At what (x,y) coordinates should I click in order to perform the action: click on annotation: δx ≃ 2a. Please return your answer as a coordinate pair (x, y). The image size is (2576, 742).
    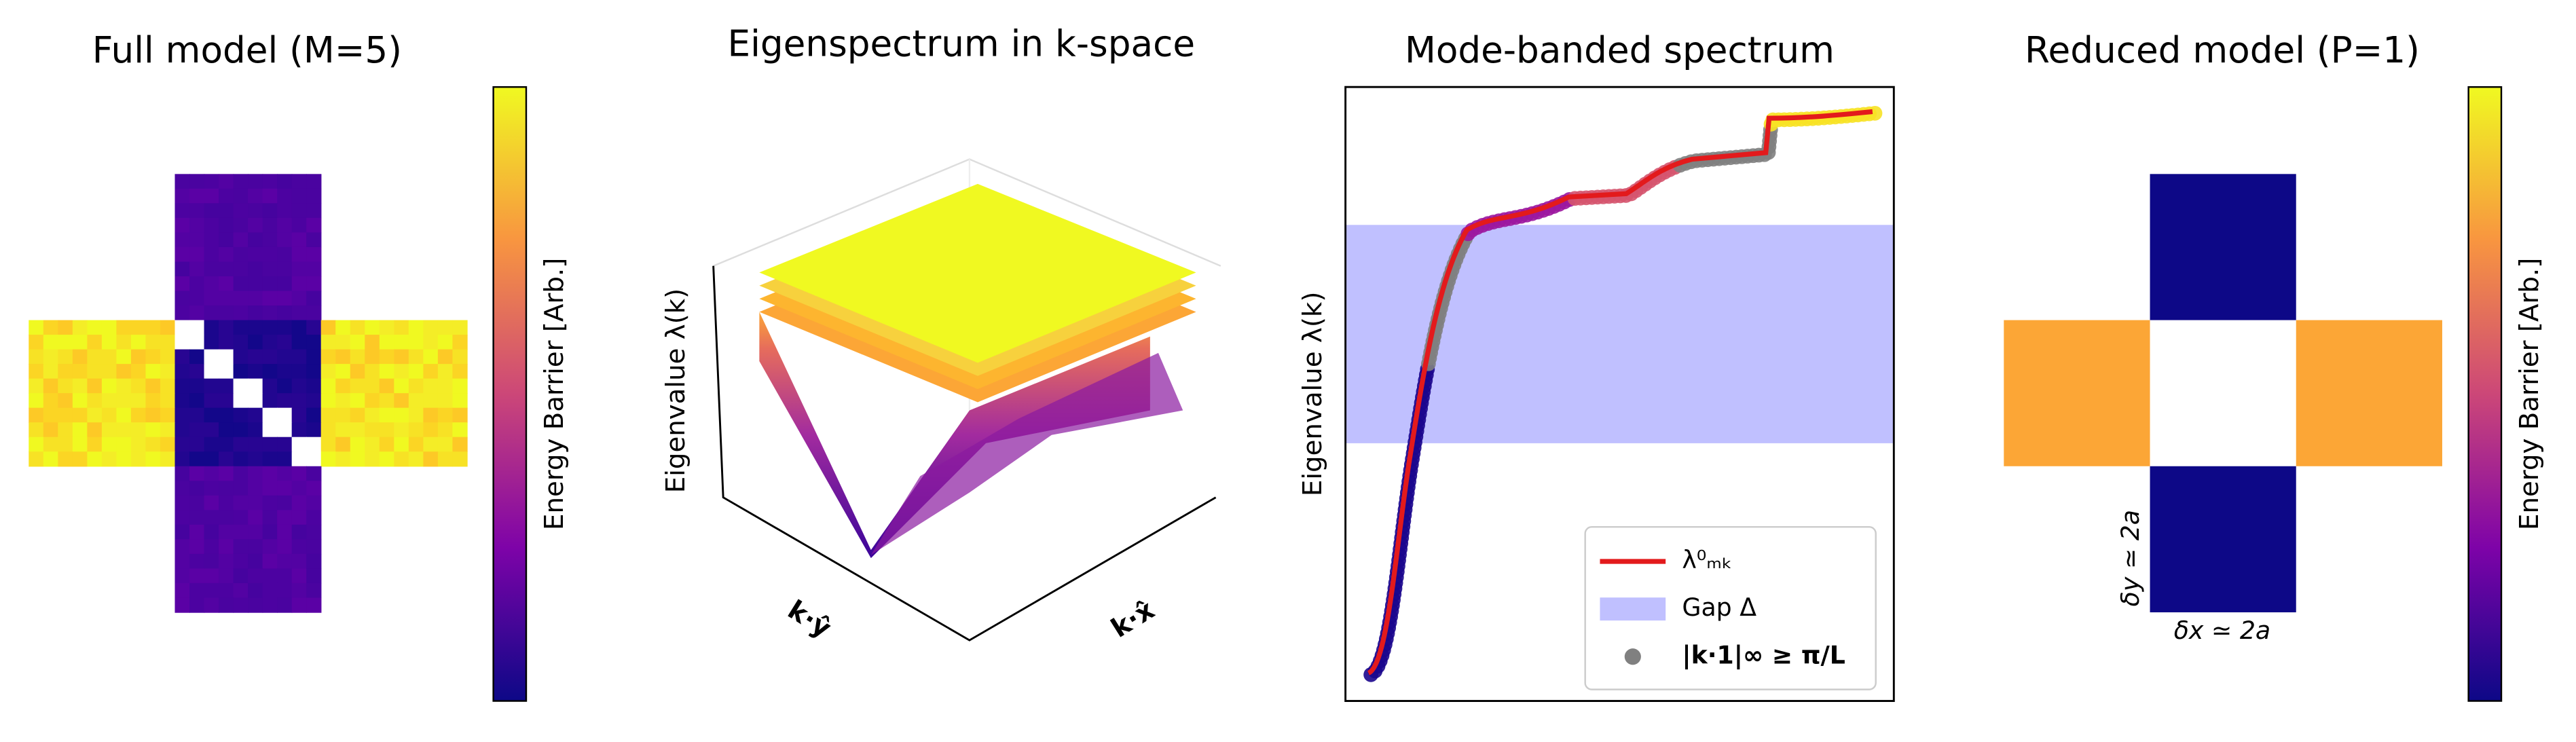
    Looking at the image, I should click on (2222, 630).